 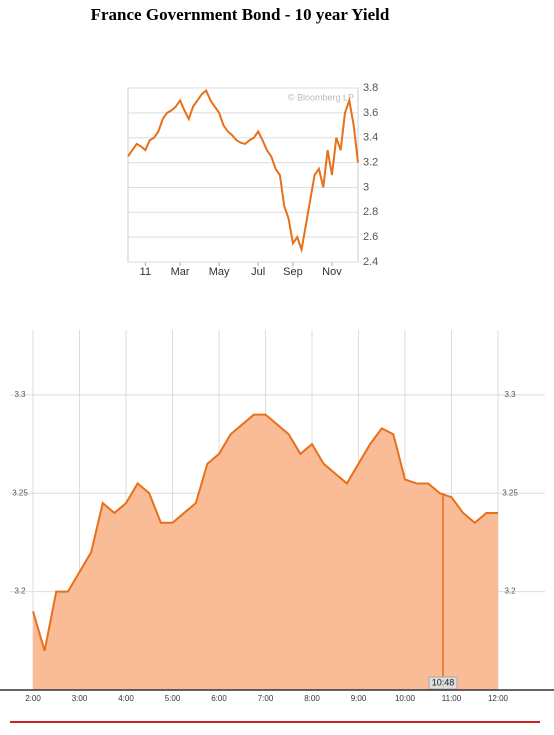 What do you see at coordinates (370, 88) in the screenshot?
I see `y-tick-label: 3.8` at bounding box center [370, 88].